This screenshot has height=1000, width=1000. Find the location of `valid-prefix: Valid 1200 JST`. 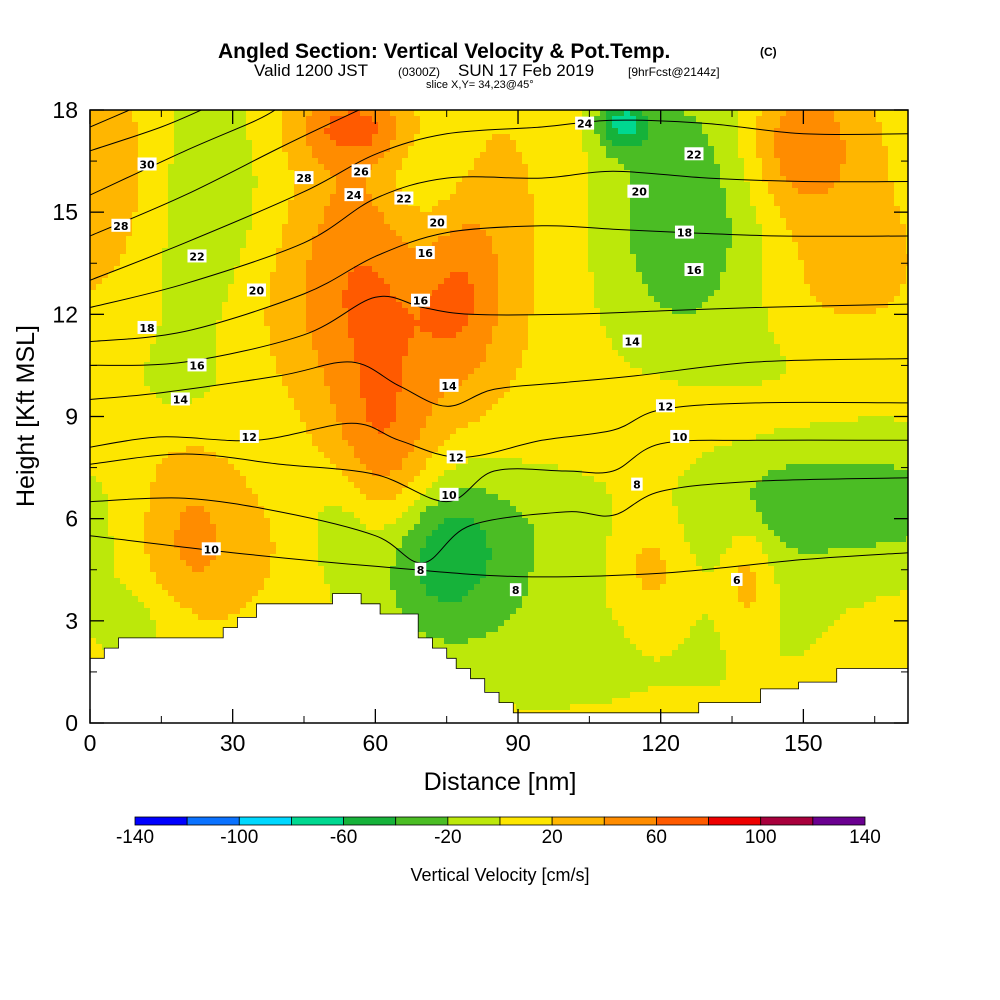

valid-prefix: Valid 1200 JST is located at coordinates (311, 70).